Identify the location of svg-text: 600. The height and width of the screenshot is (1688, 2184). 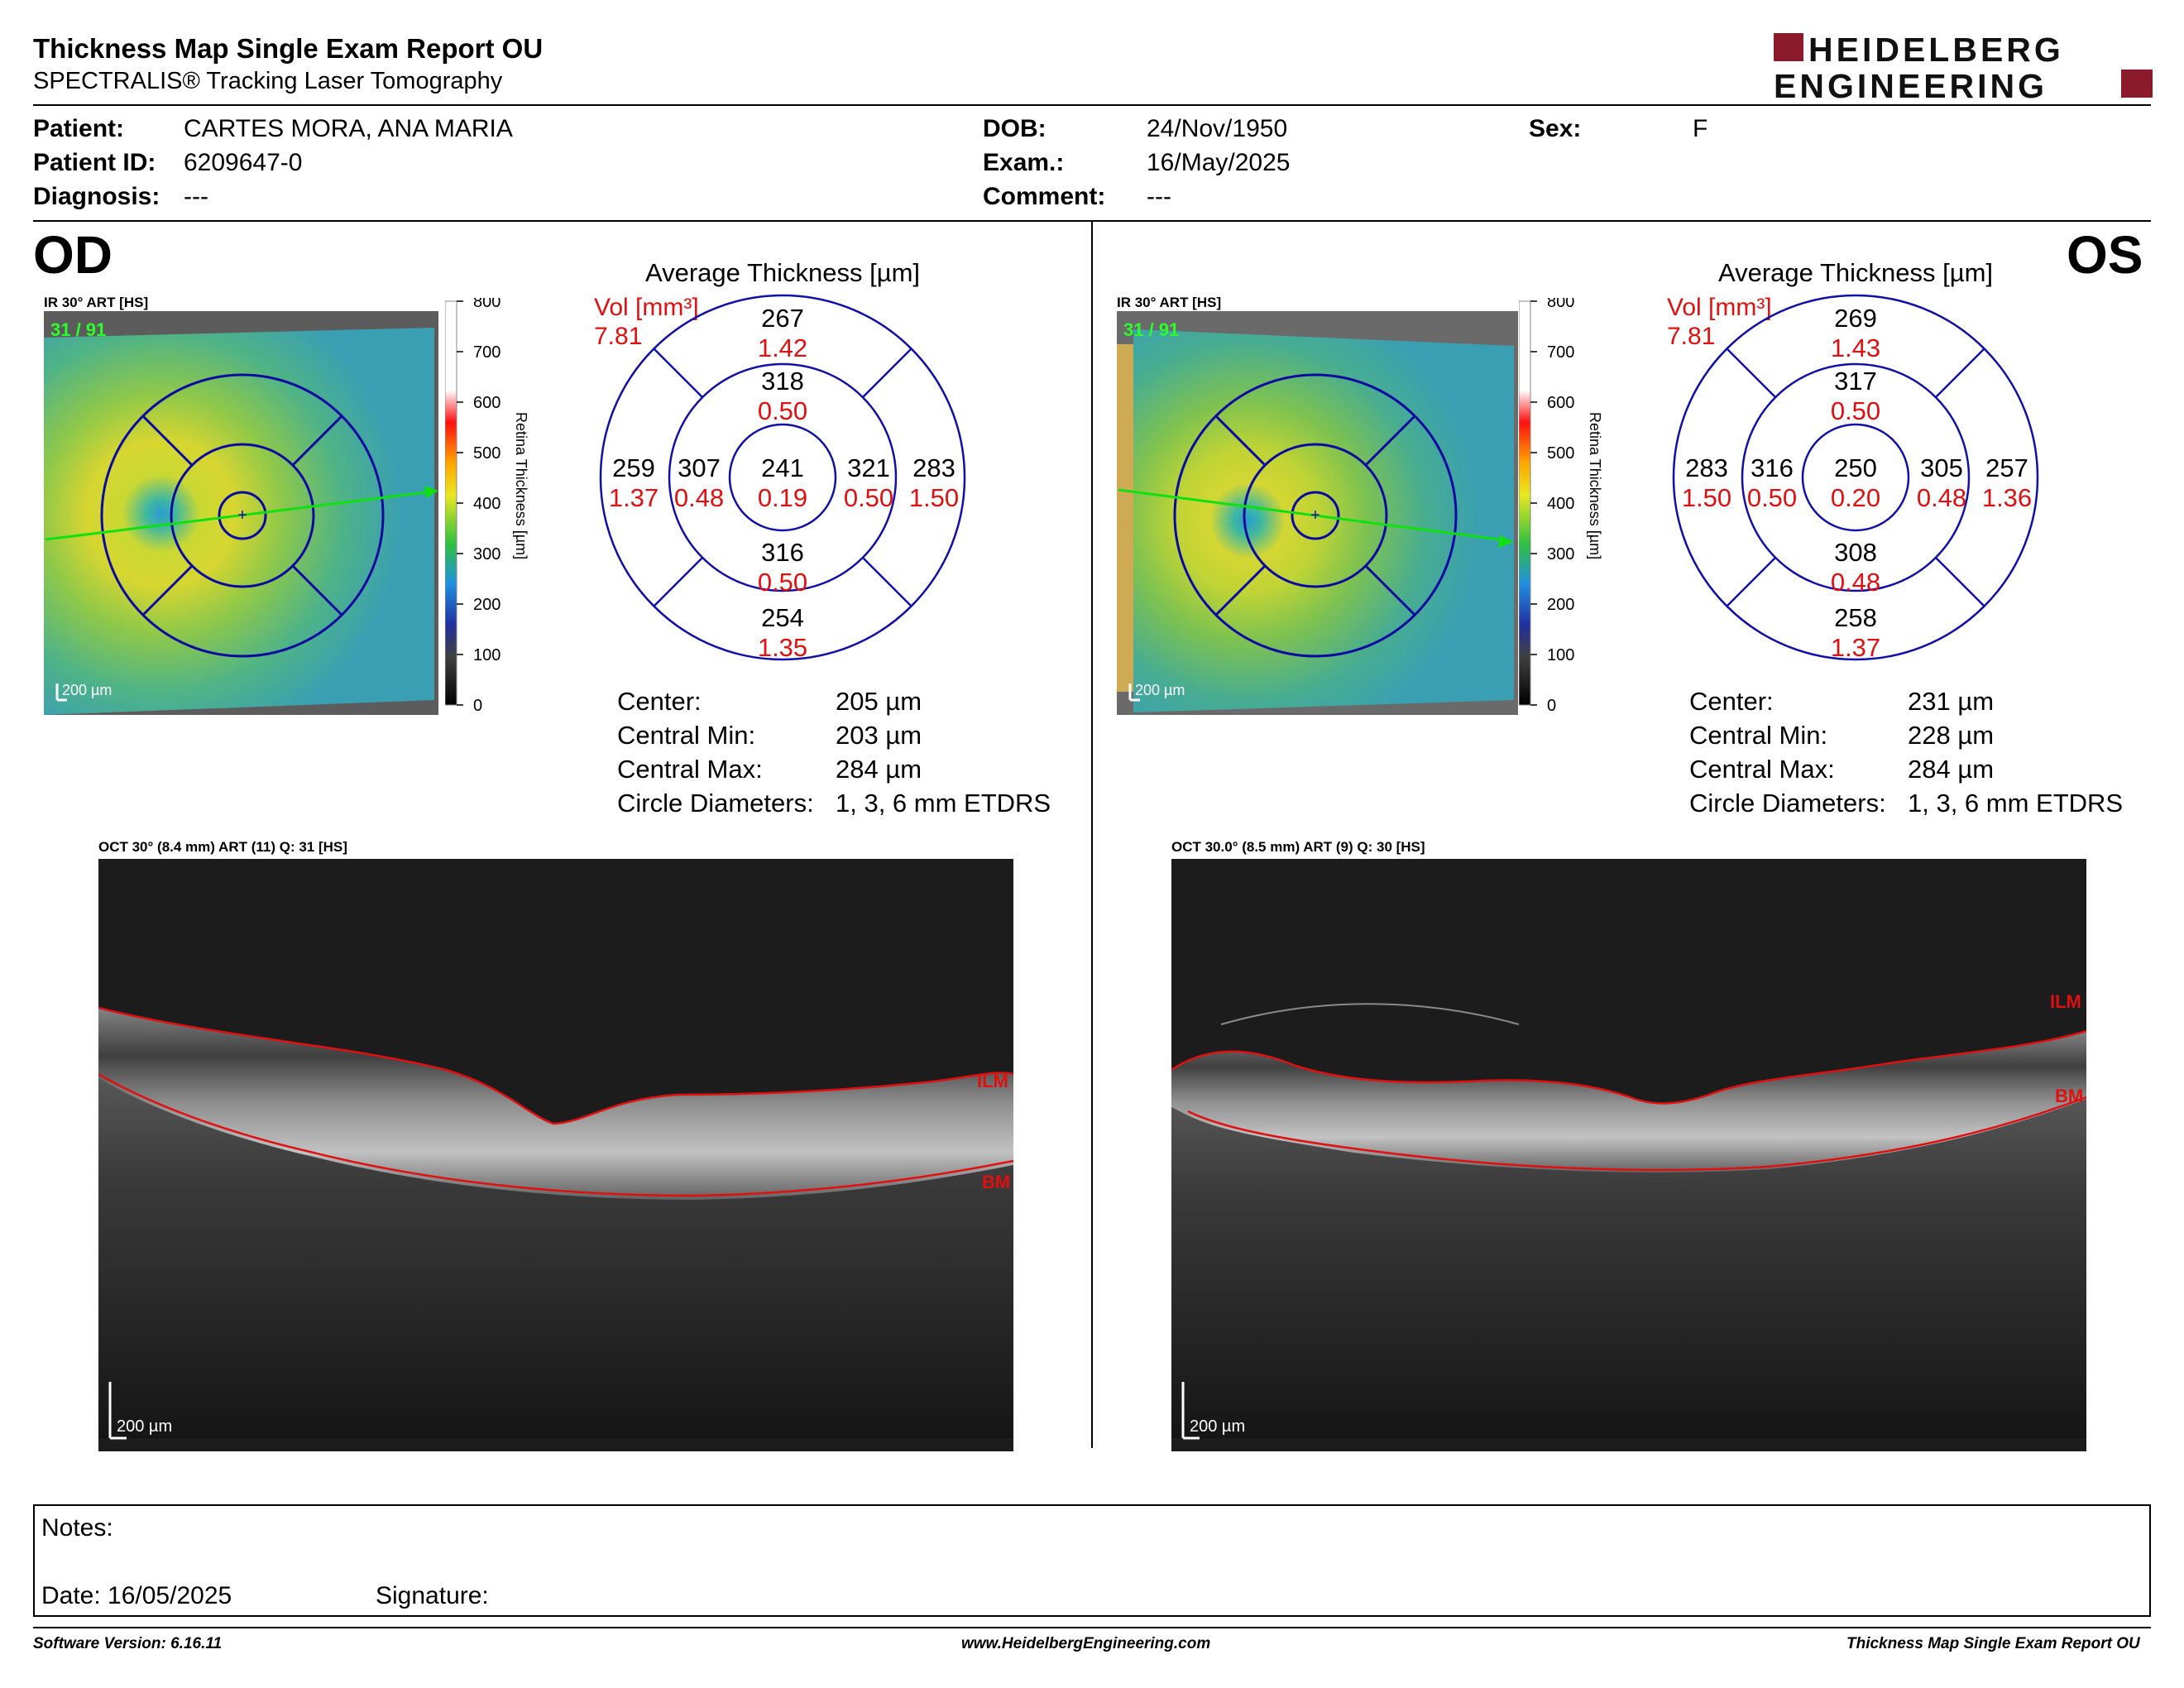
(1560, 403).